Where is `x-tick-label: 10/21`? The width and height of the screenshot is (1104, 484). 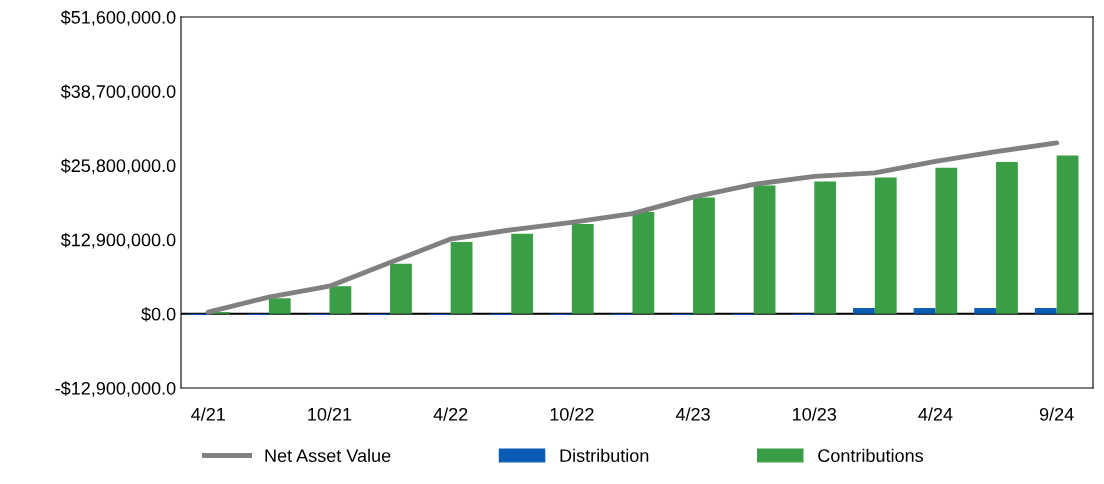 x-tick-label: 10/21 is located at coordinates (330, 414).